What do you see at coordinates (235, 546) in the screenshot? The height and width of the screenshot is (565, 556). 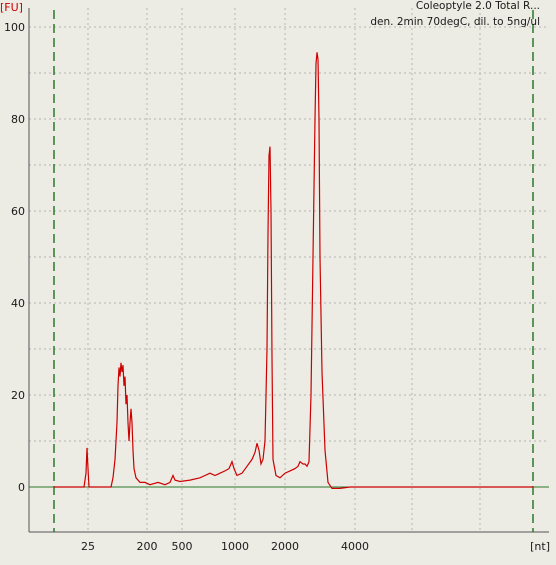 I see `x-tick-label: 1000` at bounding box center [235, 546].